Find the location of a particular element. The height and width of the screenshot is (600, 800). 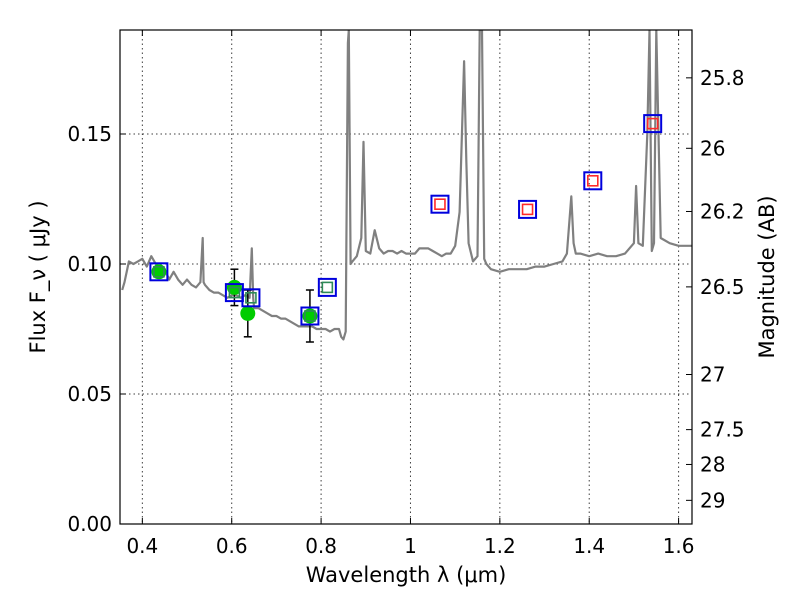

right-tick-label: 29 is located at coordinates (712, 500).